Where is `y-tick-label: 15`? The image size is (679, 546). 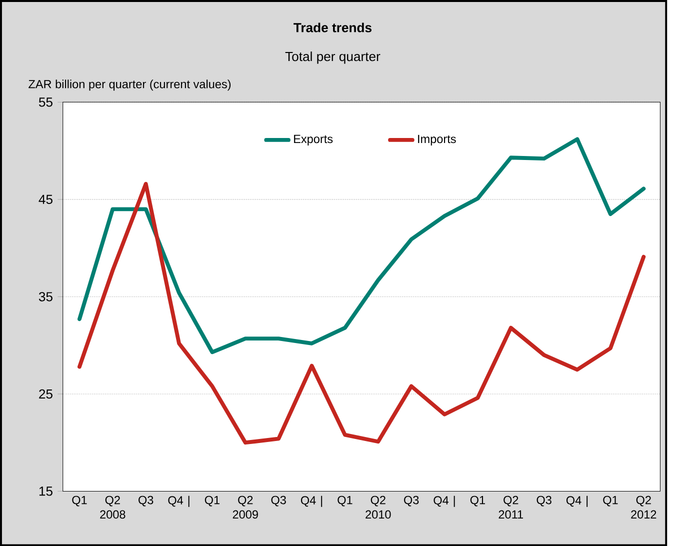
y-tick-label: 15 is located at coordinates (45, 491).